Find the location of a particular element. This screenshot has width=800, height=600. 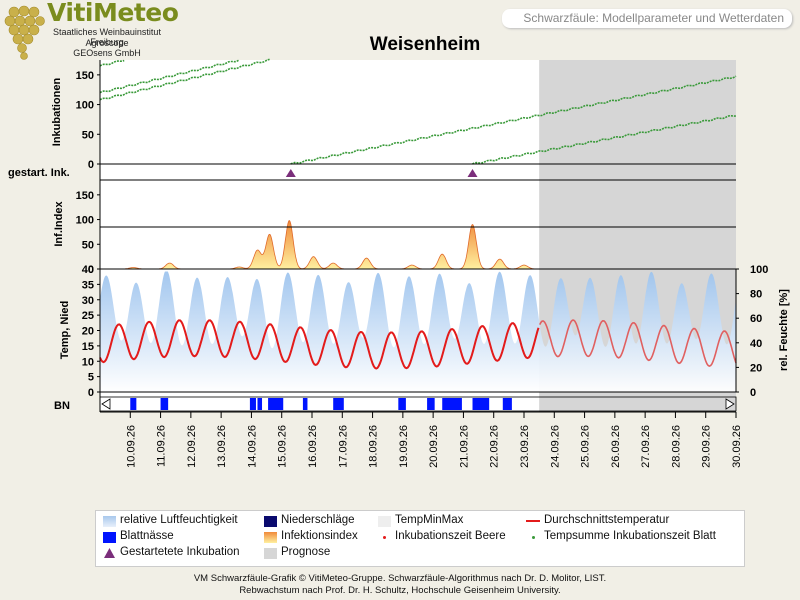

temp-y-tick-5: 25 is located at coordinates (88, 316).